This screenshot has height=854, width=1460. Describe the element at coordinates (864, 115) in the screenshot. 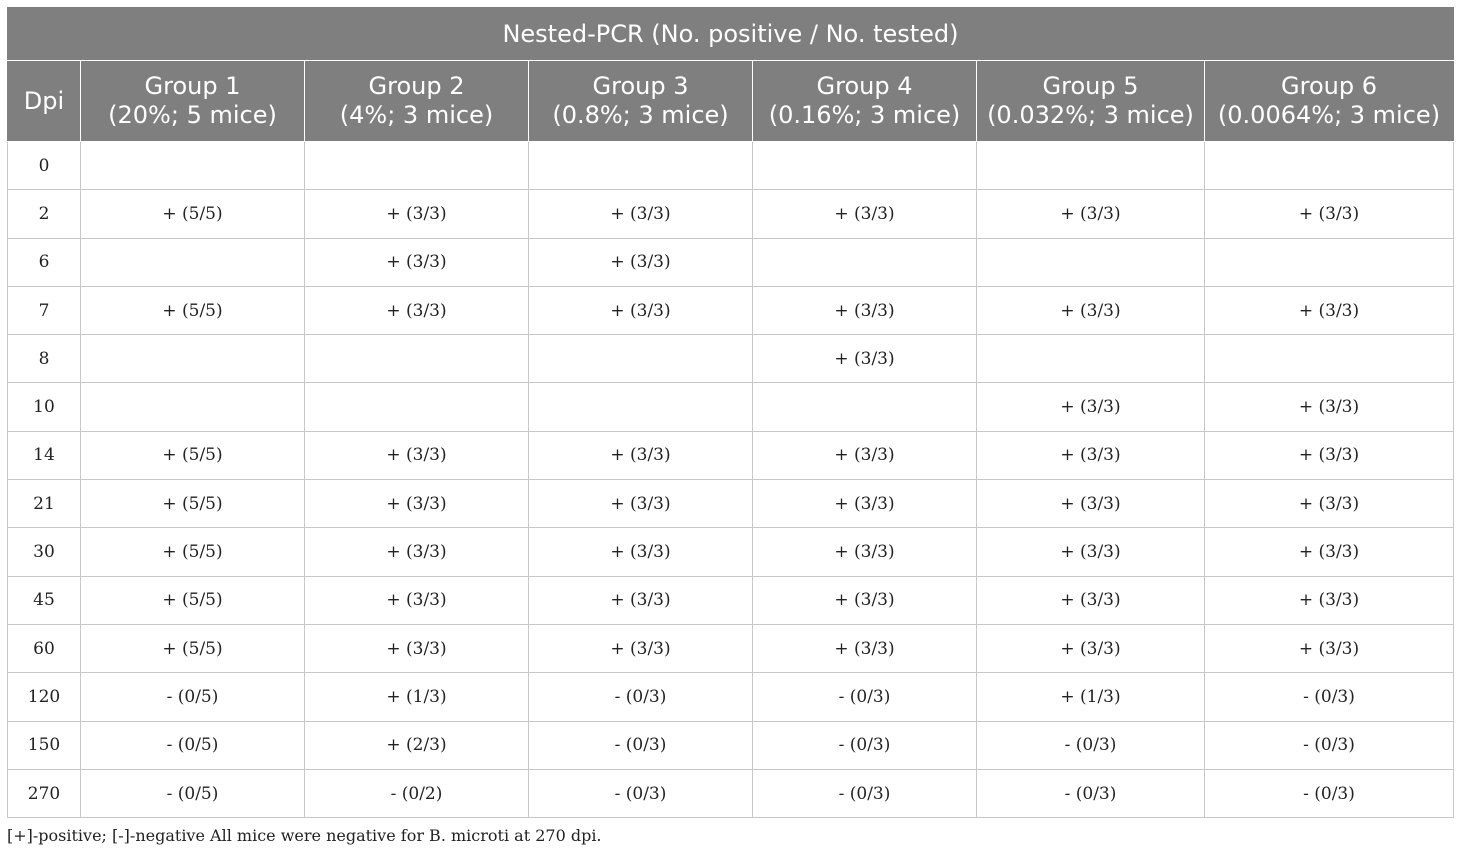

I see `group-description: (0.16%; 3 mice)` at that location.